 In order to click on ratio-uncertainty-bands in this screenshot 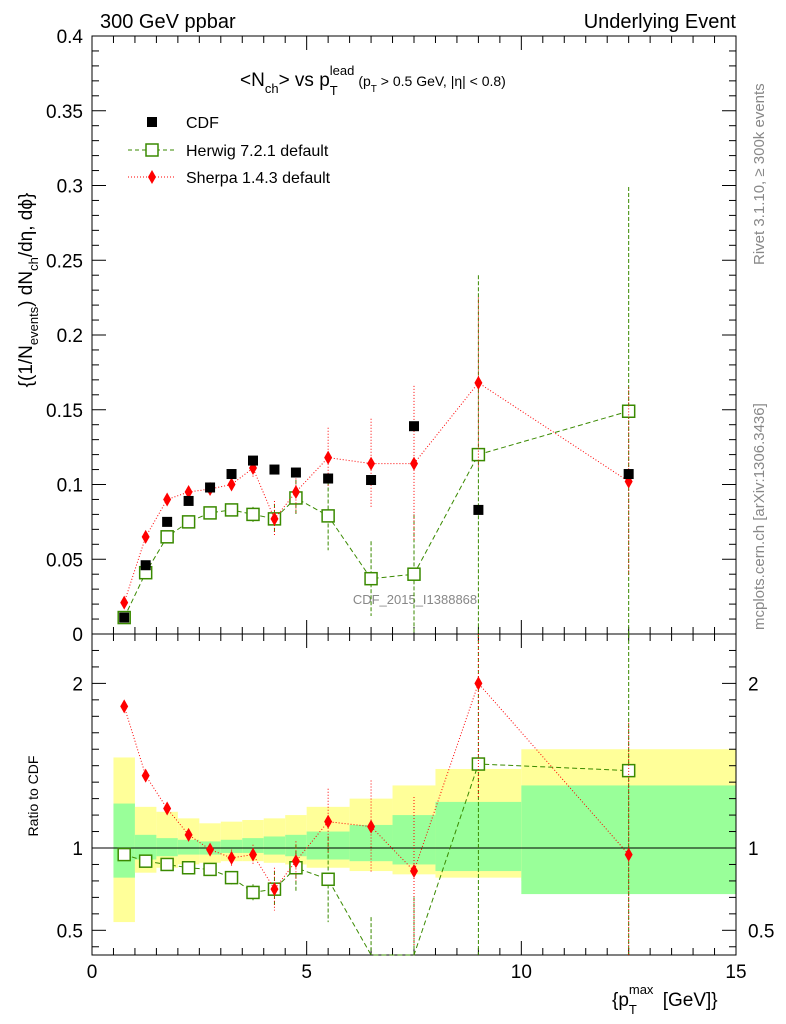, I will do `click(424, 836)`.